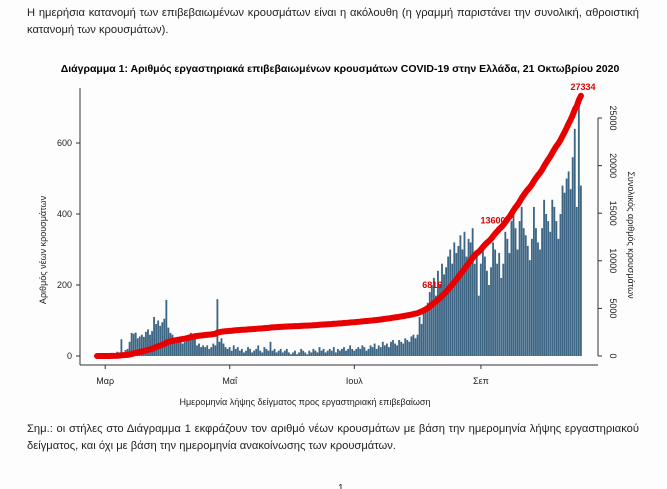  I want to click on y-tick-label: 400, so click(64, 214).